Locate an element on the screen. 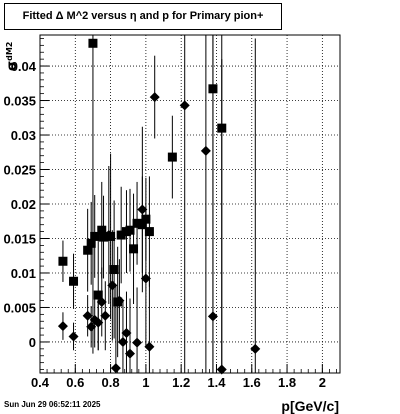 The height and width of the screenshot is (414, 400). x-tick-label: 1.2 is located at coordinates (181, 382).